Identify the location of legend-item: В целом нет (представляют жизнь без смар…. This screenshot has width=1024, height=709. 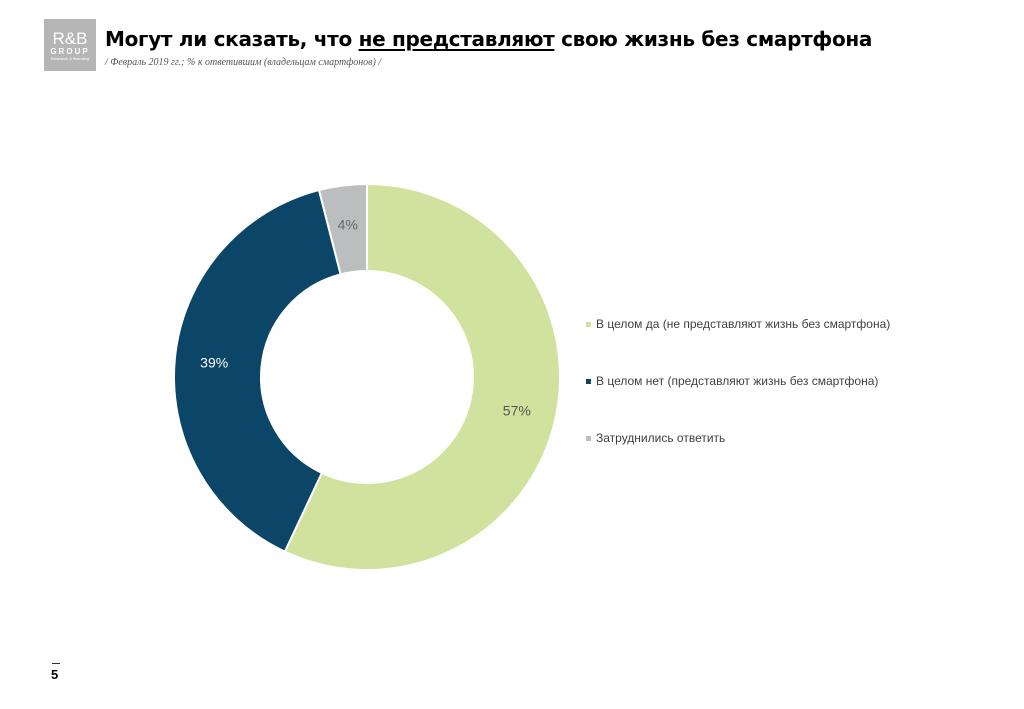
(732, 381).